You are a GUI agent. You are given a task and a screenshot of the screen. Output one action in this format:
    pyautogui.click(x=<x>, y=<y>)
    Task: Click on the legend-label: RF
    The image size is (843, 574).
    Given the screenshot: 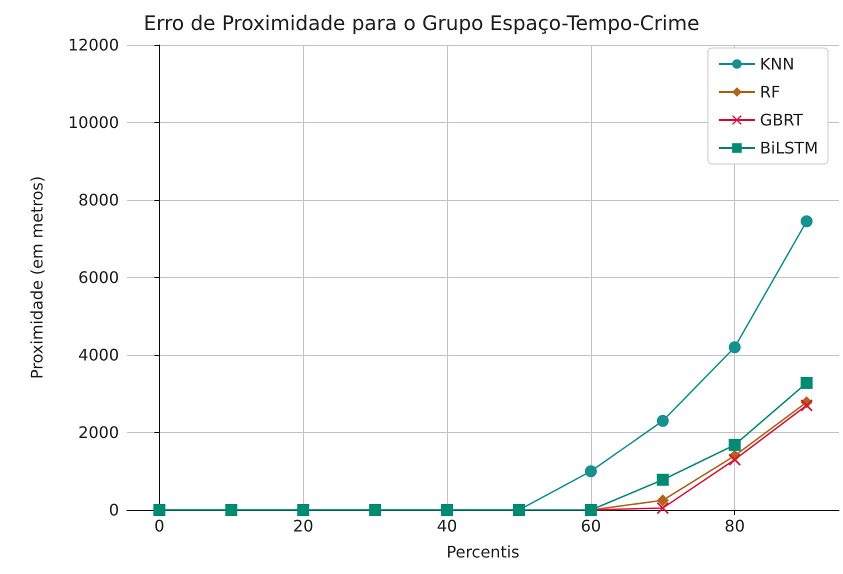 What is the action you would take?
    pyautogui.click(x=770, y=92)
    